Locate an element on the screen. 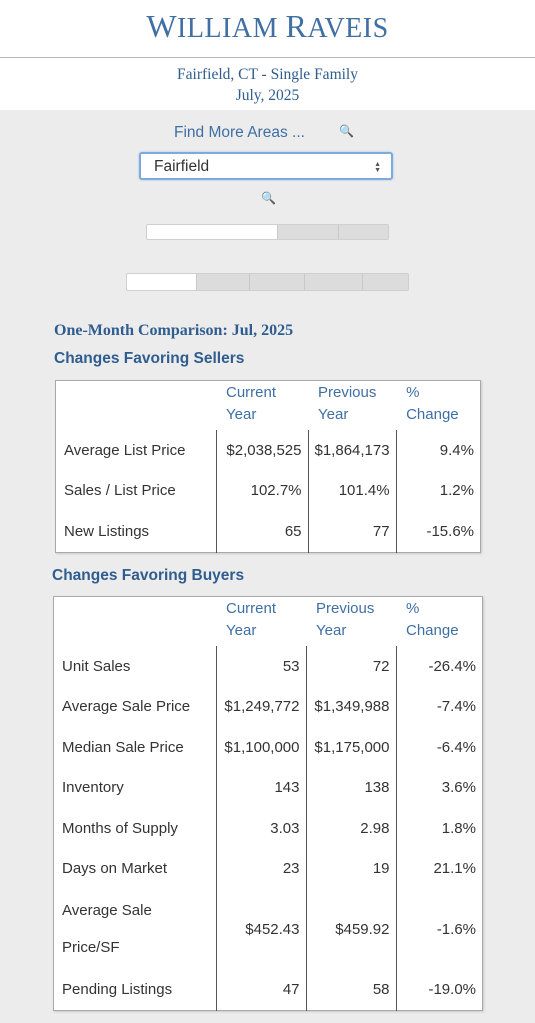 This screenshot has height=1023, width=535. table-row: Inventory 143 138 3.6% is located at coordinates (268, 787).